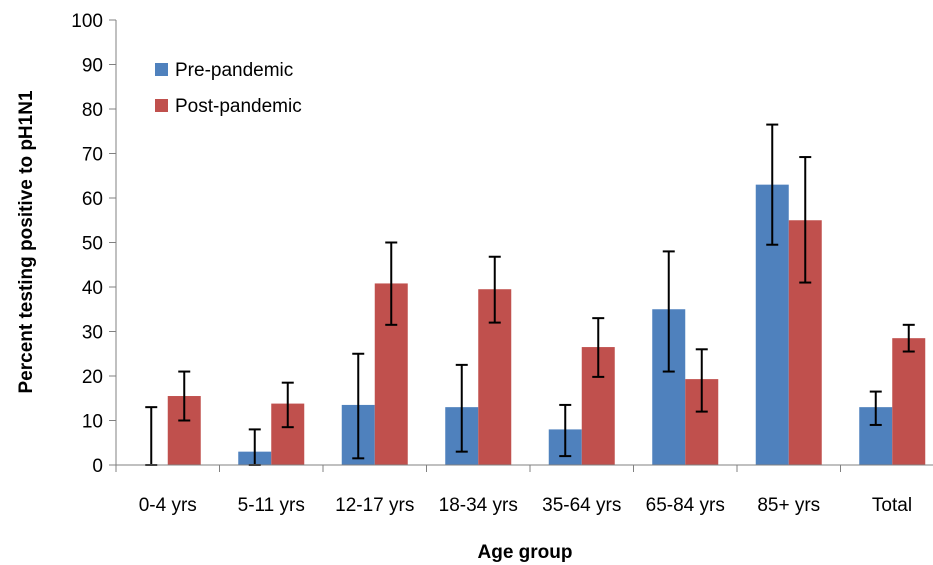 The image size is (933, 565). Describe the element at coordinates (271, 505) in the screenshot. I see `x-tick-label: 5-11 yrs` at that location.